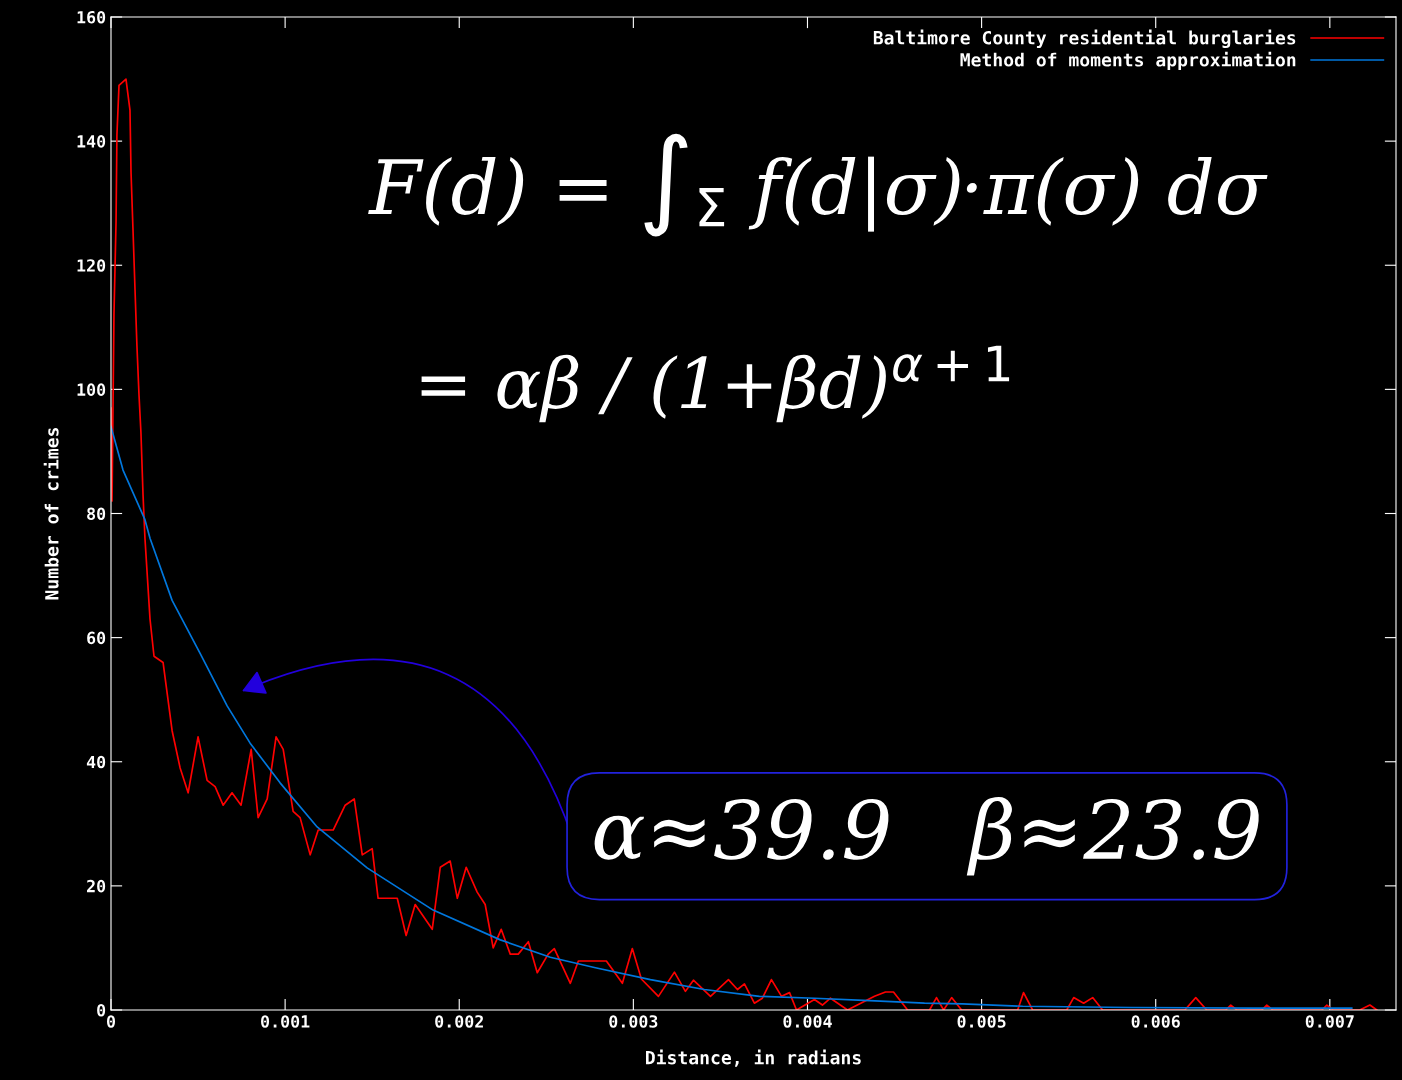  I want to click on y-tick-label: 60, so click(96, 638).